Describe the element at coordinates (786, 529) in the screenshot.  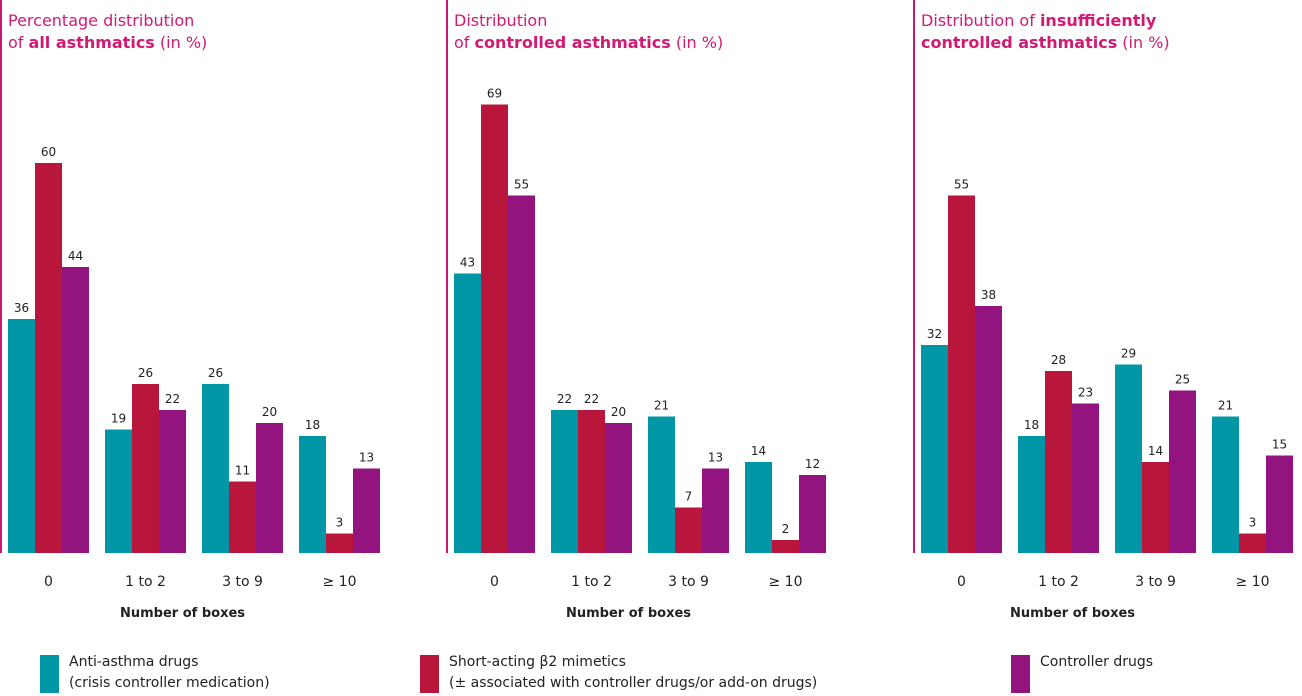
I see `data-label: 2` at that location.